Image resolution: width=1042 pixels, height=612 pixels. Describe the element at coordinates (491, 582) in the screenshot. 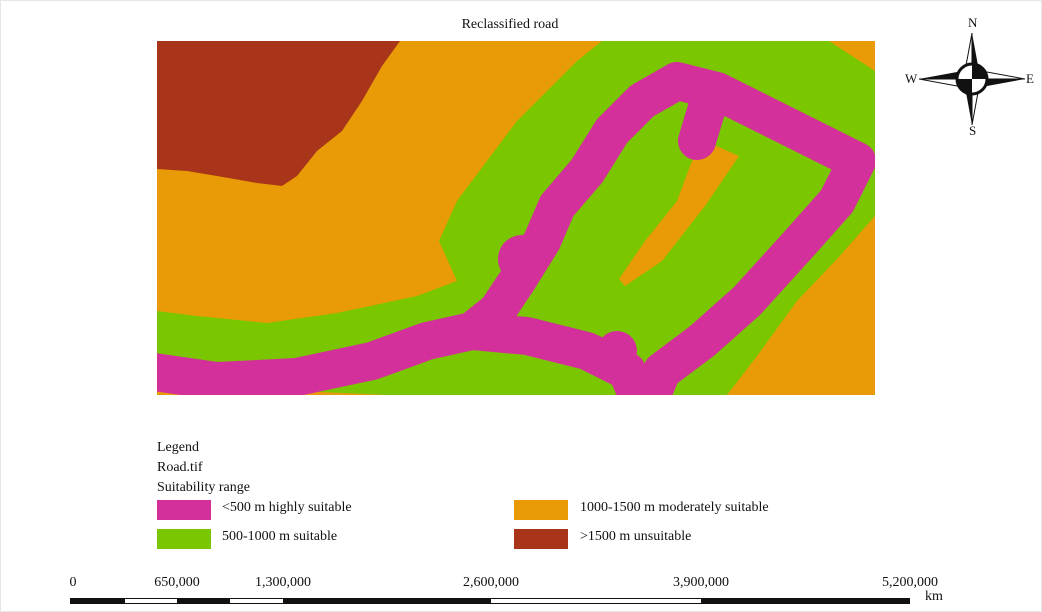

I see `scale-tick-label: 2,600,000` at that location.